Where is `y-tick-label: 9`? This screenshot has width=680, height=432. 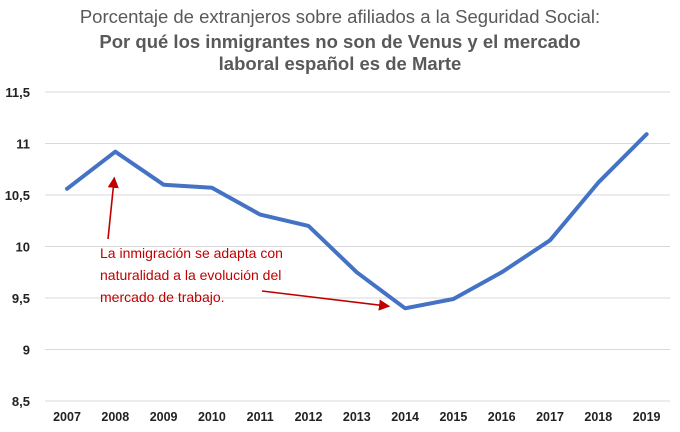
y-tick-label: 9 is located at coordinates (26, 350).